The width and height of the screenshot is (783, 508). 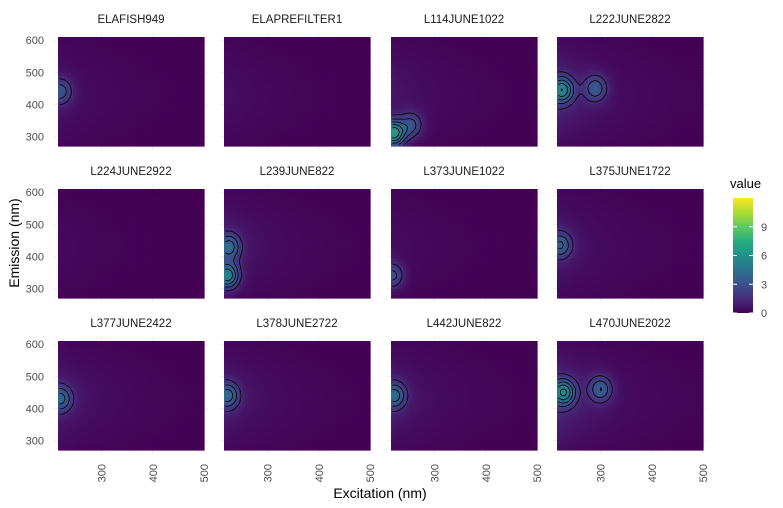 I want to click on facet-strip-label: ELAPREFILTER1, so click(x=297, y=20).